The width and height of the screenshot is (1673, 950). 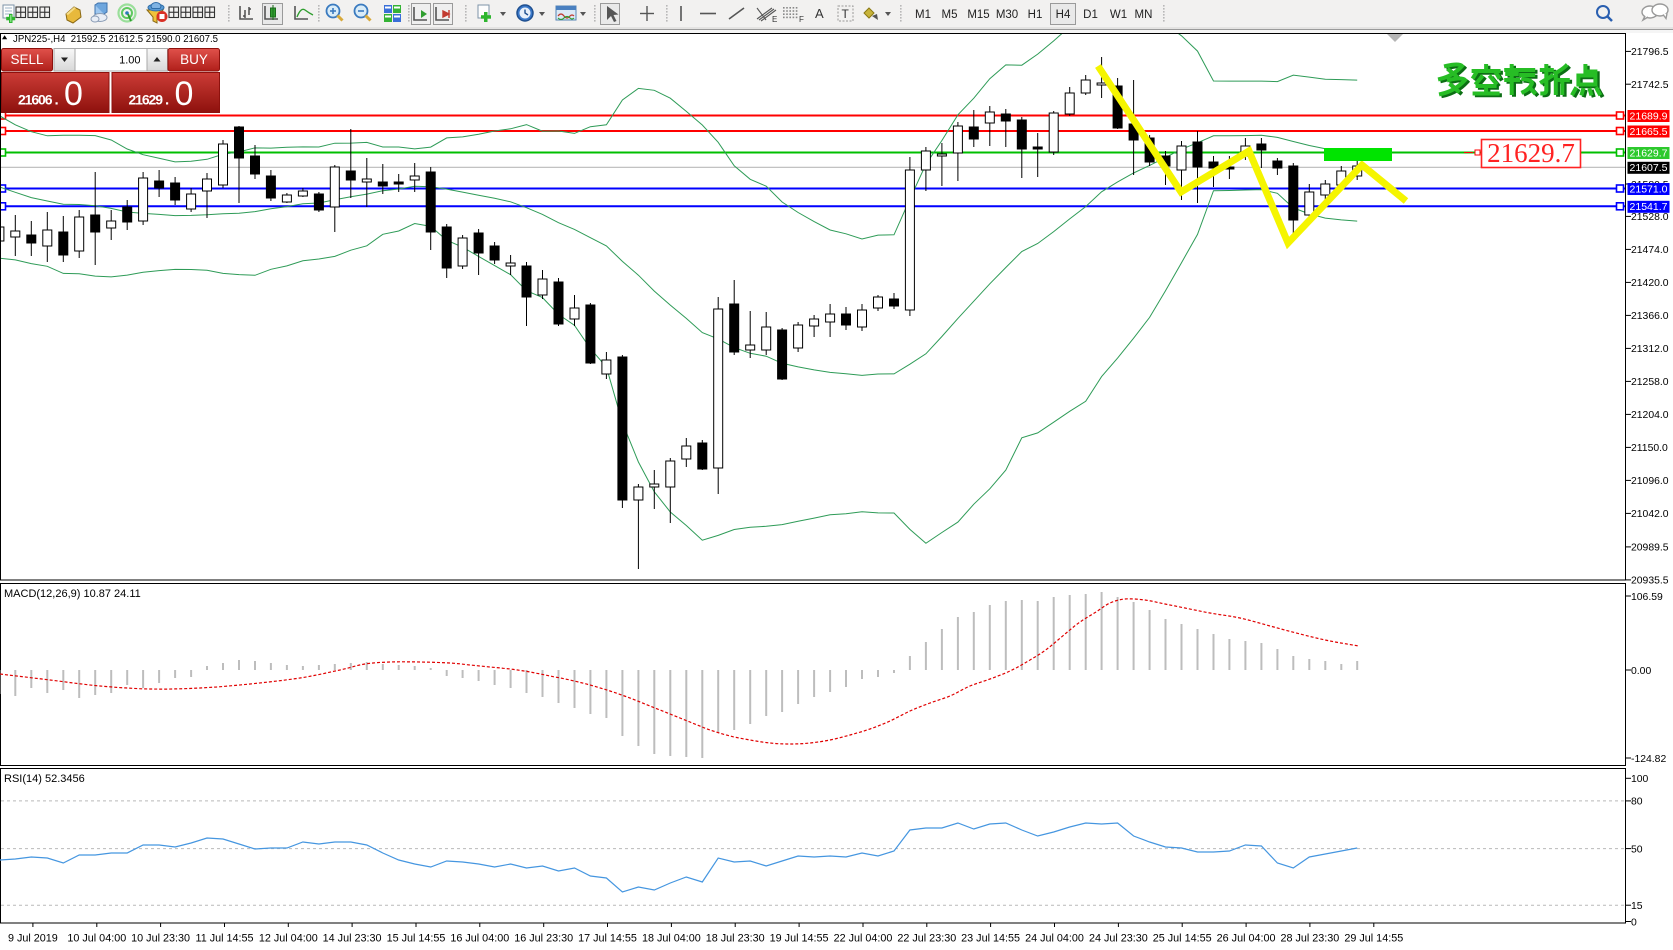 I want to click on svg-text: 100, so click(x=1640, y=779).